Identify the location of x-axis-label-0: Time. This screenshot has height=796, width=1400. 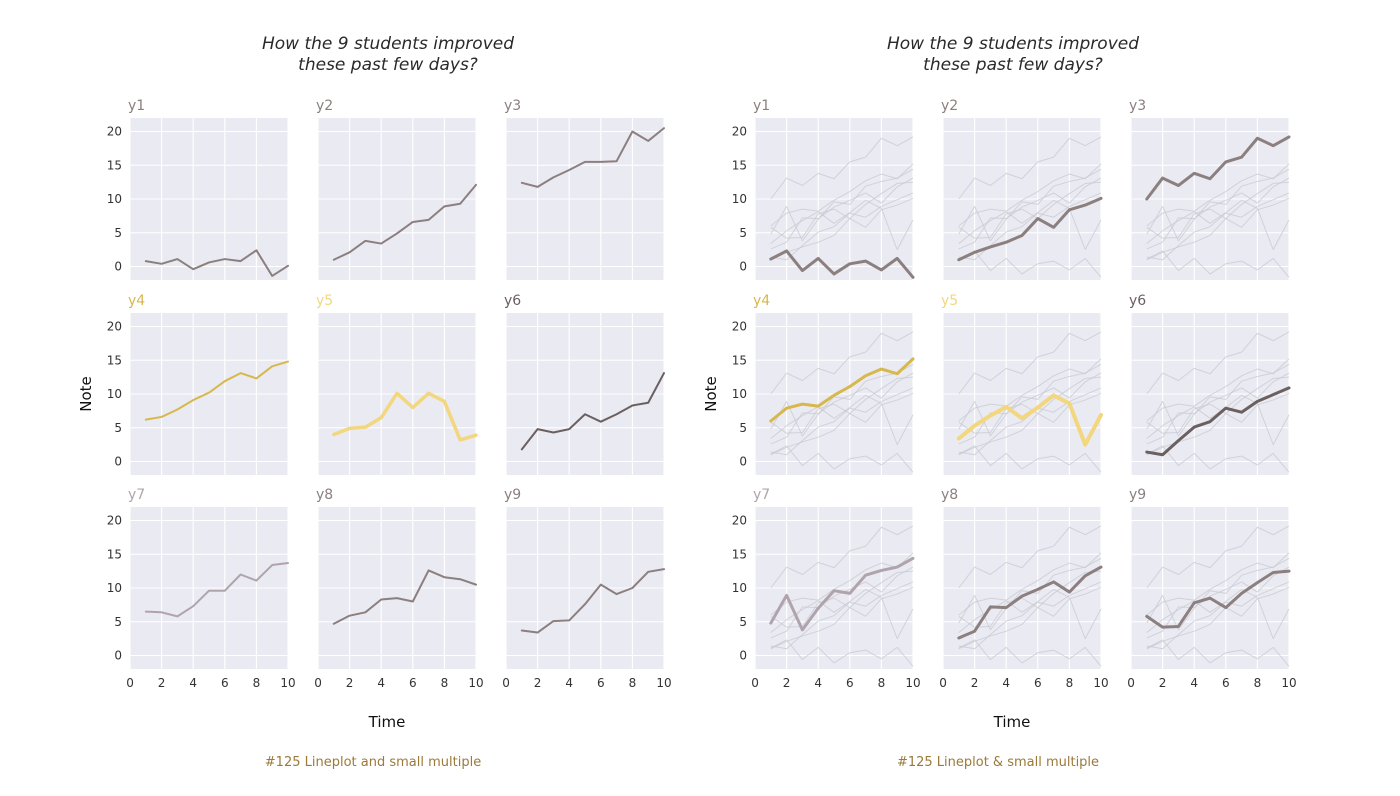
(387, 722).